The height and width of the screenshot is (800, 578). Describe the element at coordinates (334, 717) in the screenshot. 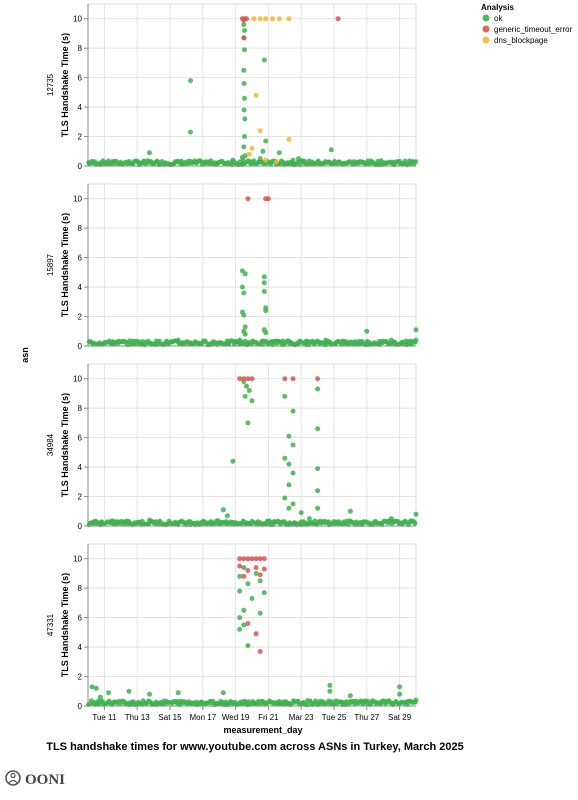

I see `x-tick-label: Tue 25` at that location.